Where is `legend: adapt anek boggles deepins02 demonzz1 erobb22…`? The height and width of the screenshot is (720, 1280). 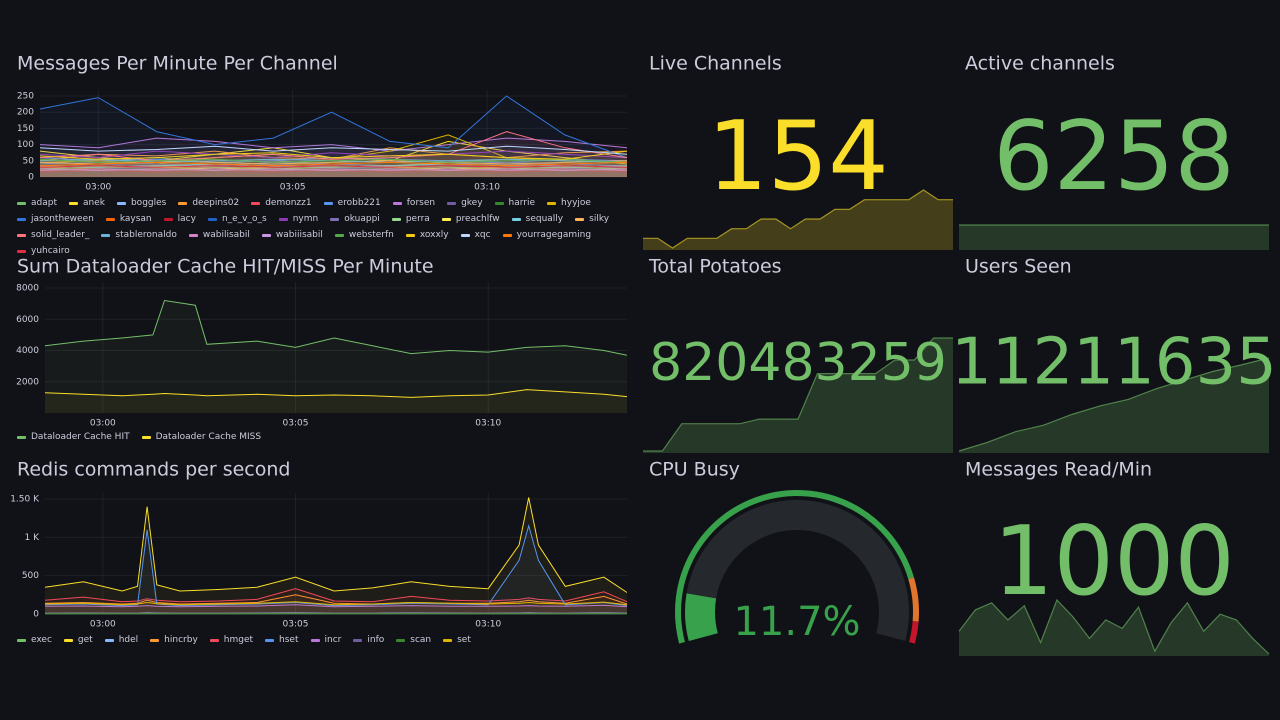 legend: adapt anek boggles deepins02 demonzz1 erobb22… is located at coordinates (322, 227).